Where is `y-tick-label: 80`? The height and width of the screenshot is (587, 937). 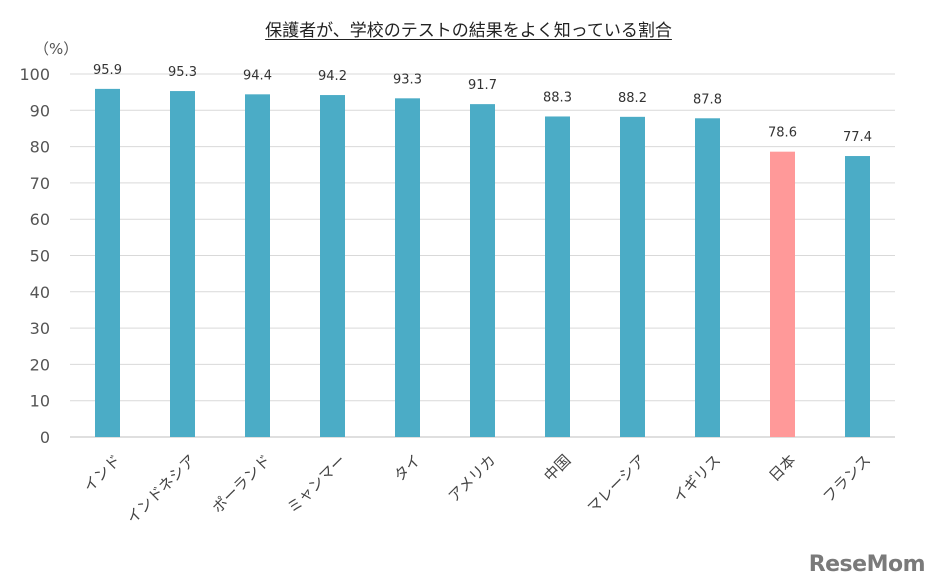 y-tick-label: 80 is located at coordinates (40, 147).